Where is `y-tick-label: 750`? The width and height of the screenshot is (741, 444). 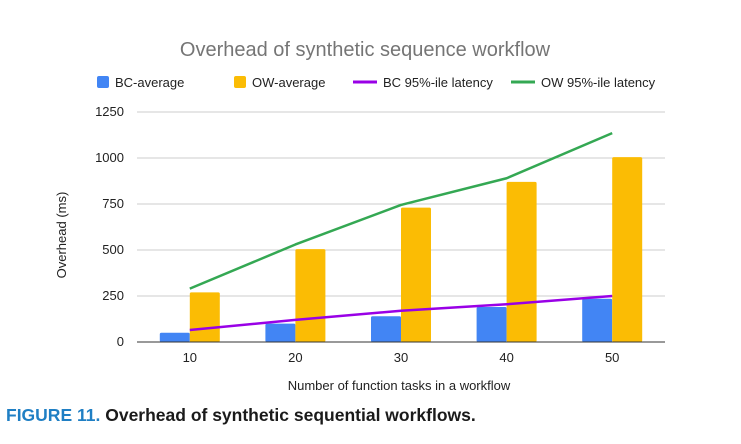 y-tick-label: 750 is located at coordinates (113, 203).